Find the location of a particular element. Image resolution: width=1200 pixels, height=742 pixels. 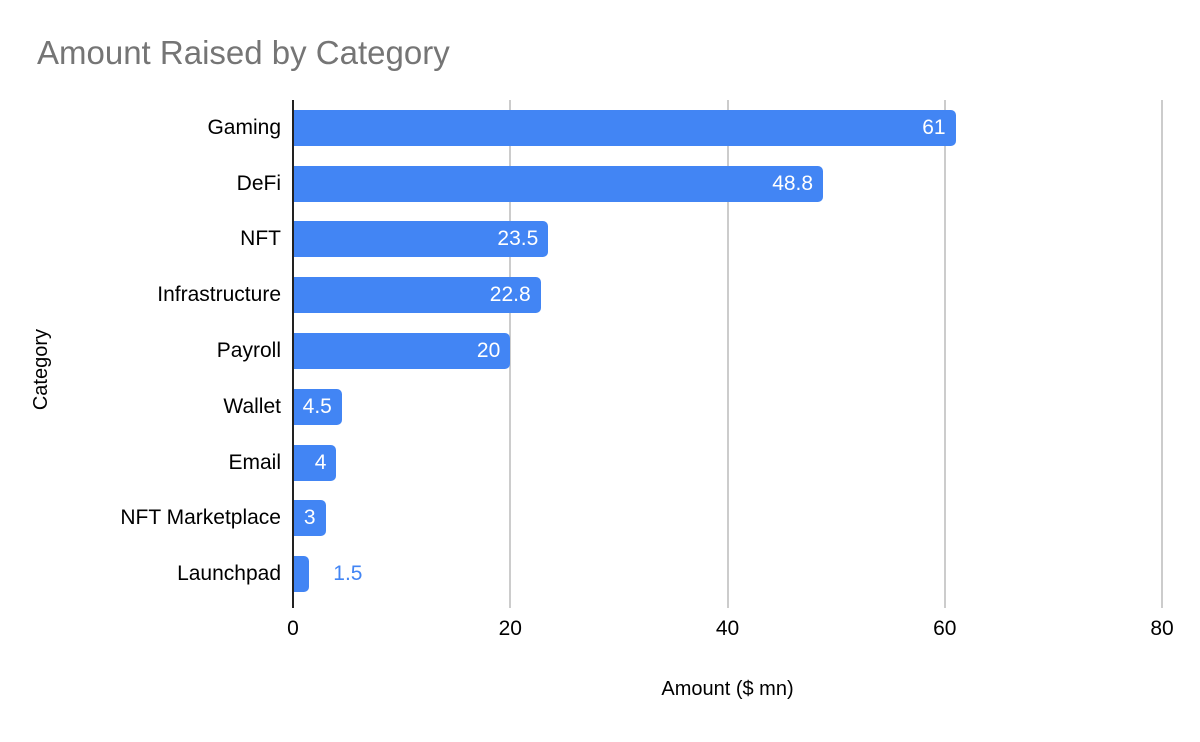

category-label: Wallet is located at coordinates (252, 406).